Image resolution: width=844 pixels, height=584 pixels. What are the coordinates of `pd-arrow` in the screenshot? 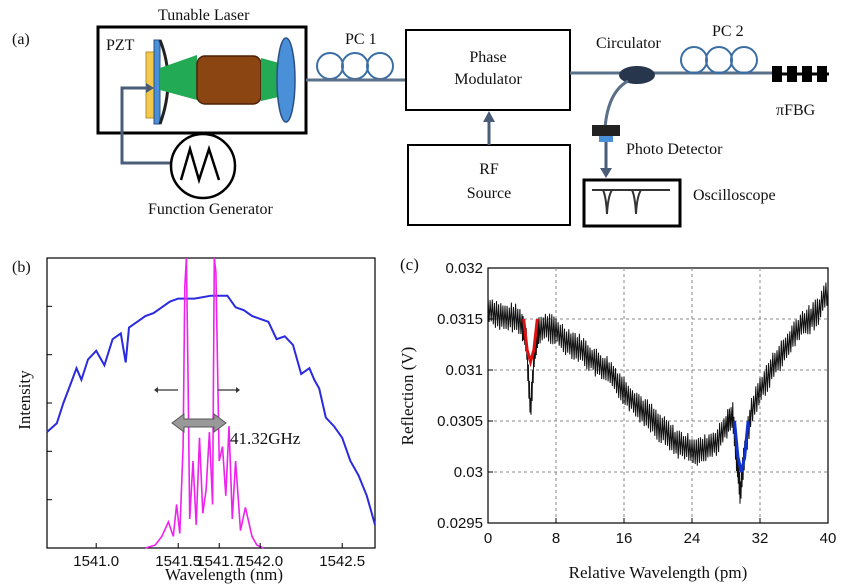 It's located at (606, 173).